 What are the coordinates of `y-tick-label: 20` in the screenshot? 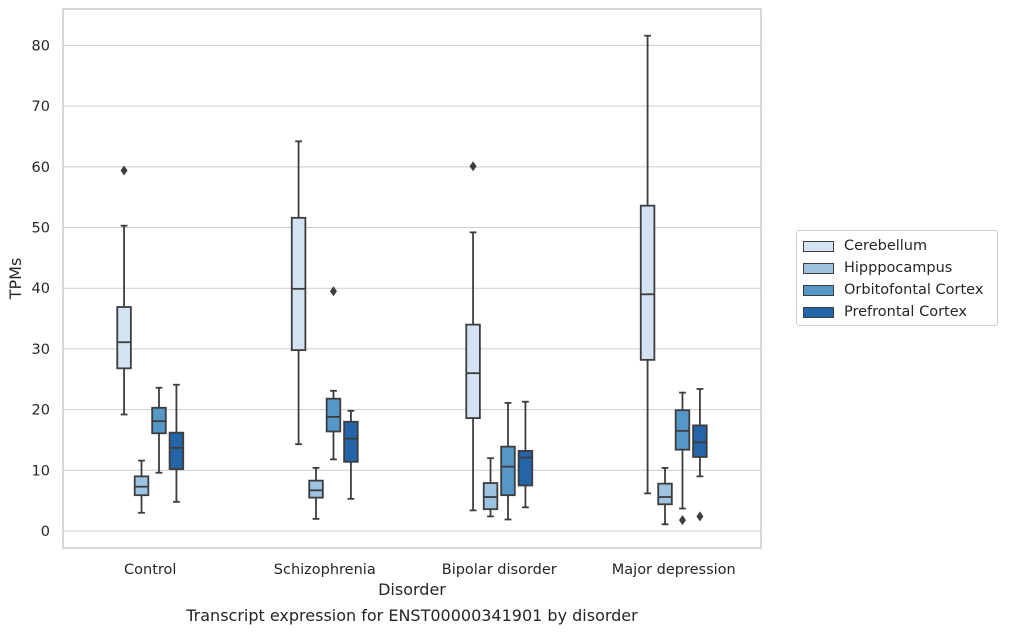 It's located at (41, 411).